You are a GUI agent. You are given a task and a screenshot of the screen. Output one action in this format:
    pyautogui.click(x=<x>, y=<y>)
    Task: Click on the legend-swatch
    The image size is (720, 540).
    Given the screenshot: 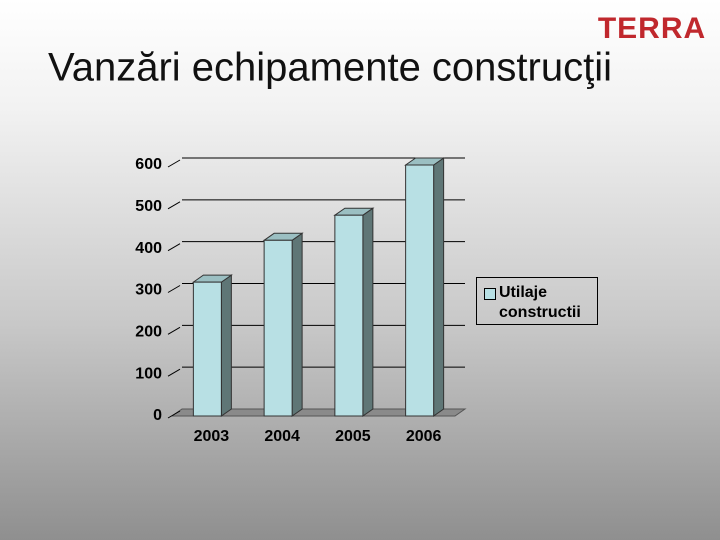 What is the action you would take?
    pyautogui.click(x=490, y=294)
    